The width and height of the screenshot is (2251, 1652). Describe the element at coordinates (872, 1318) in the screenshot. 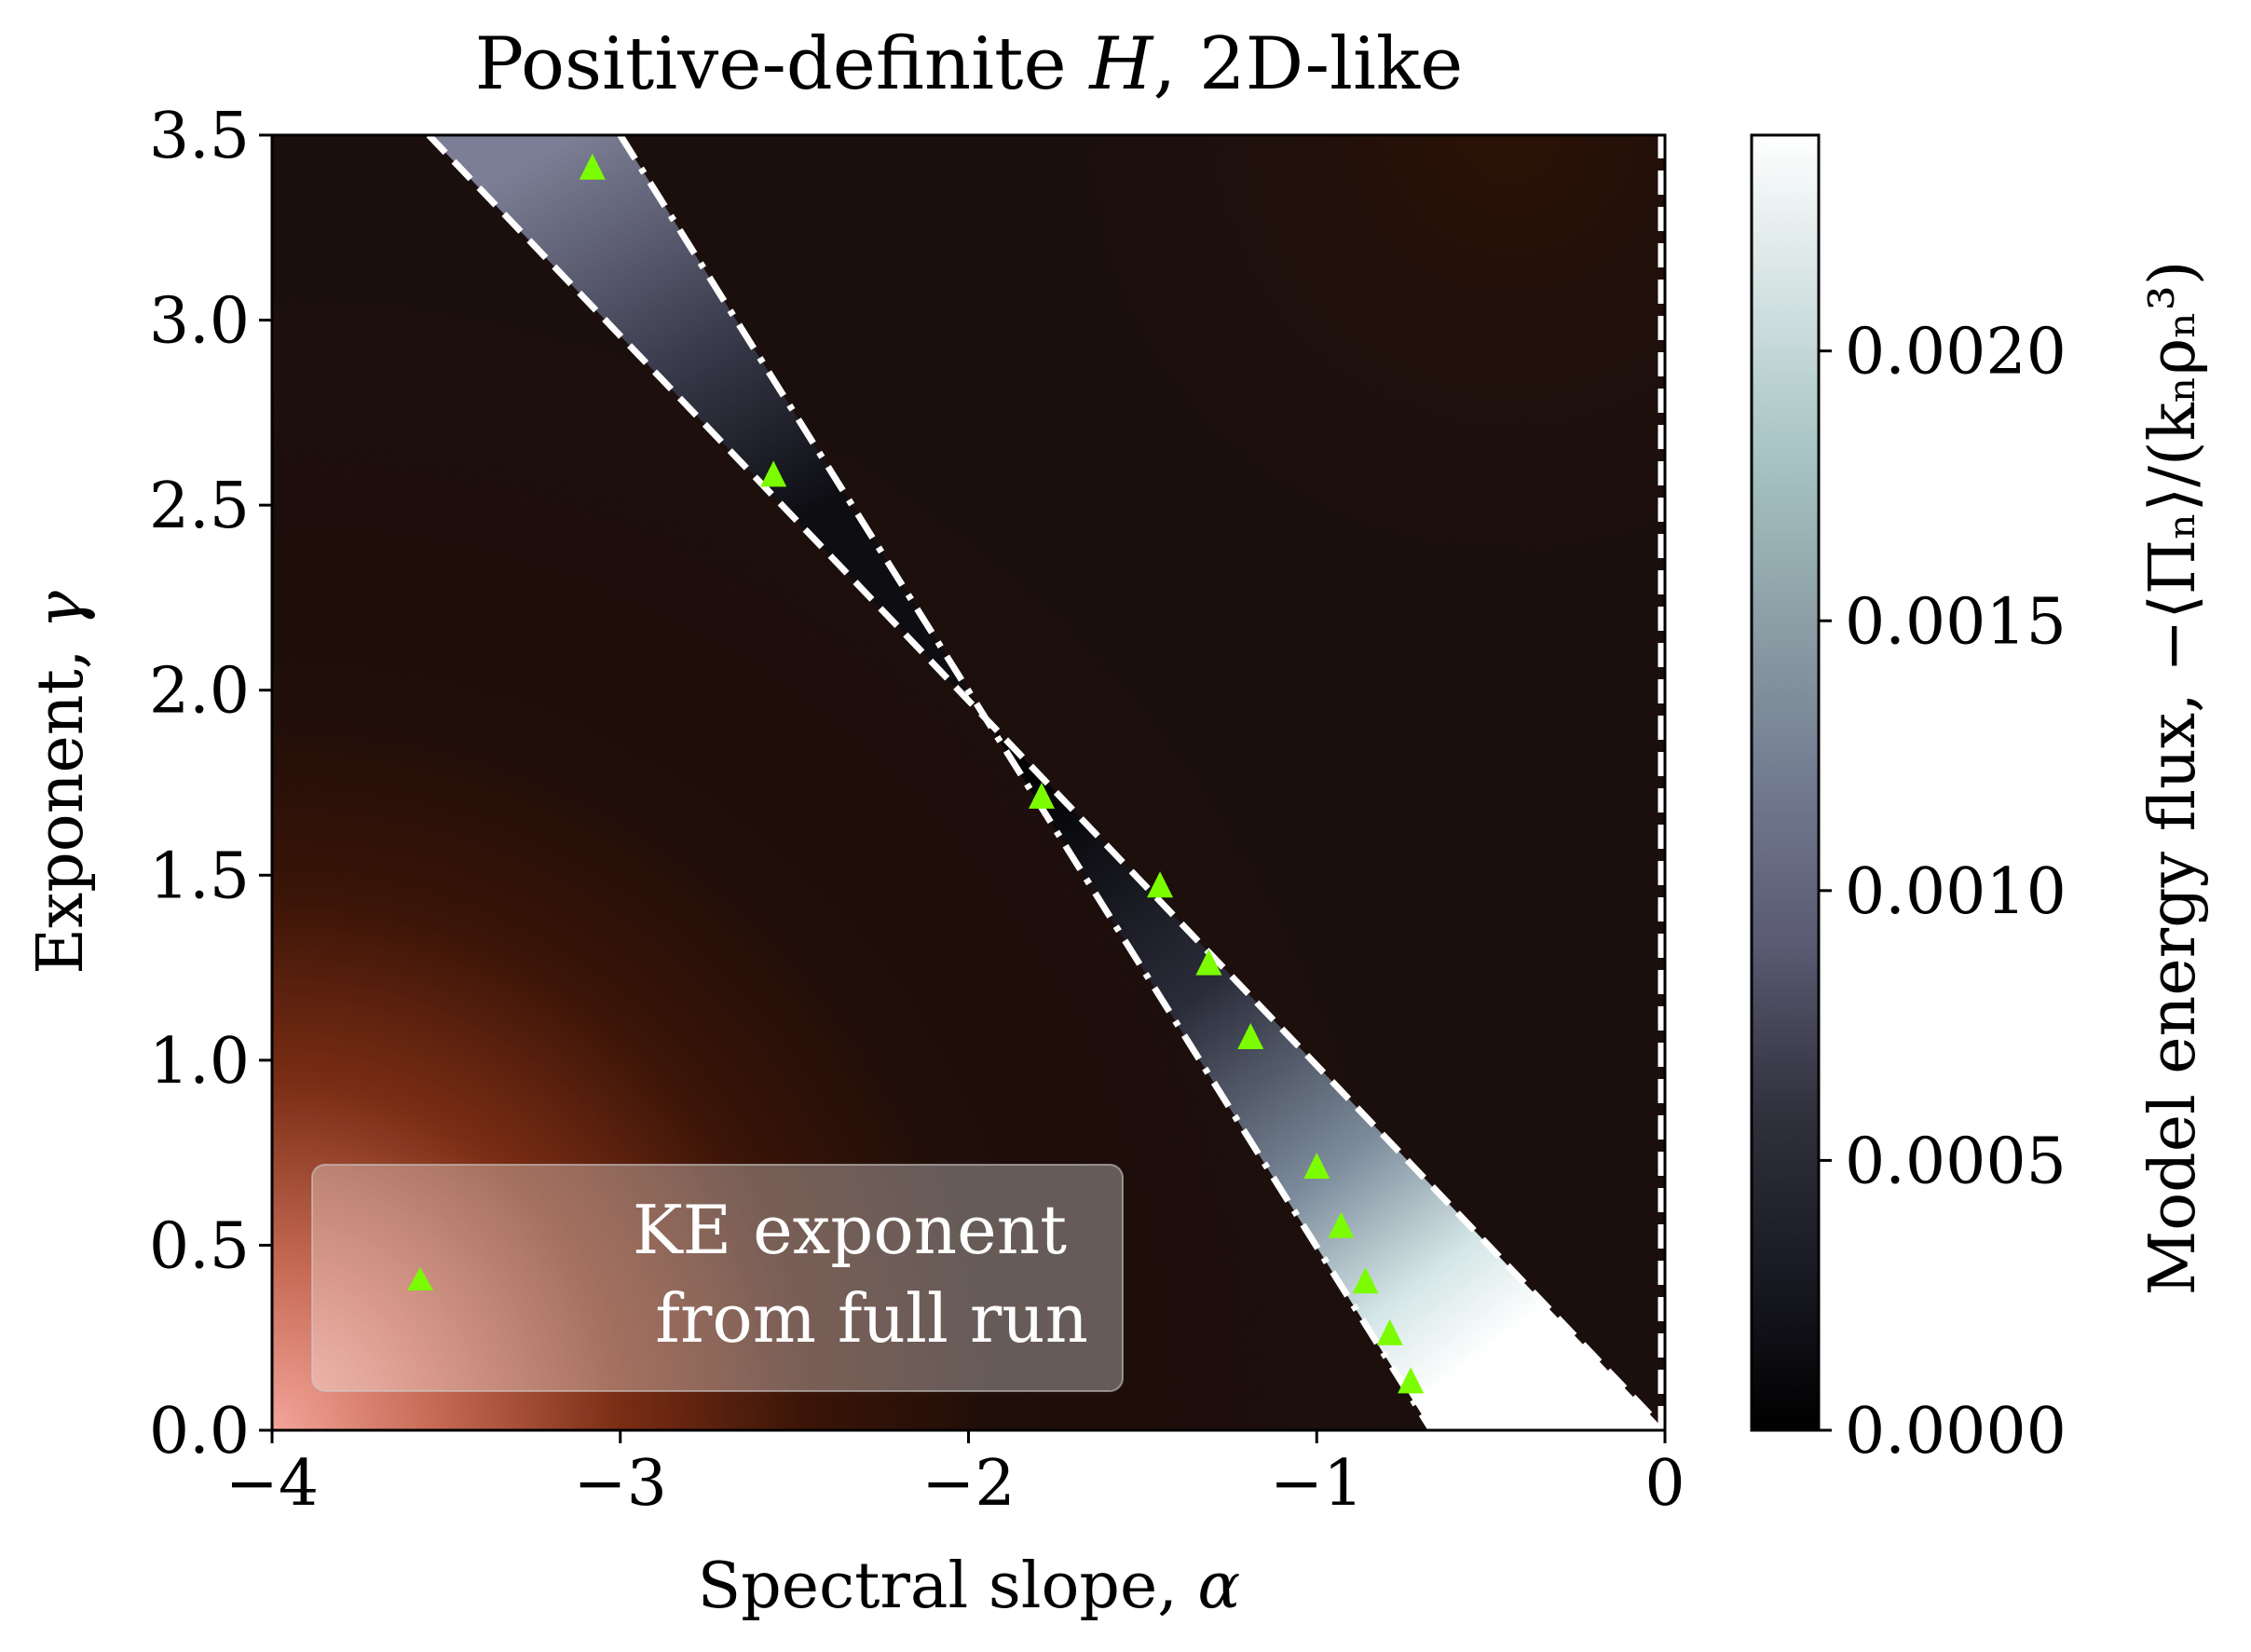

I see `legend-label-line2: from full run` at that location.